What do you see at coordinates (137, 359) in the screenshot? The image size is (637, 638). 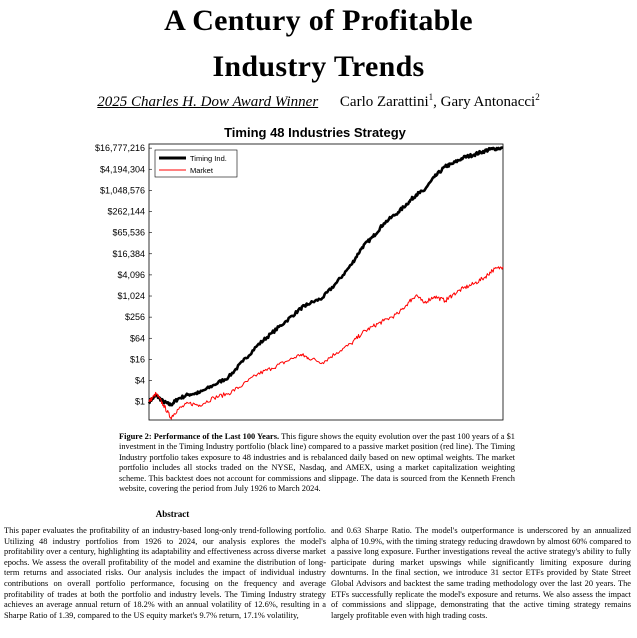 I see `y-tick-label: $16` at bounding box center [137, 359].